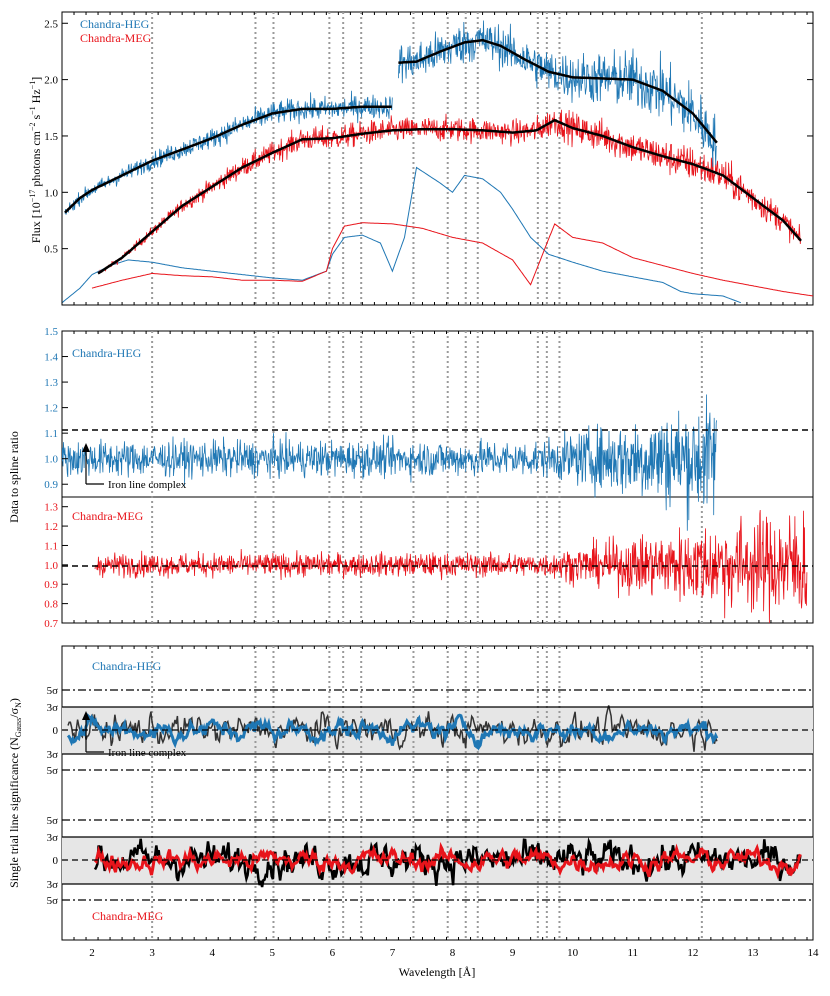 The width and height of the screenshot is (830, 996). Describe the element at coordinates (692, 953) in the screenshot. I see `x-tick-label: 12` at that location.